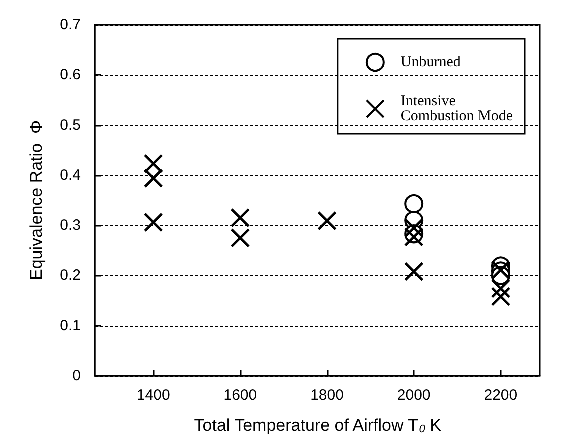 This screenshot has height=448, width=561. I want to click on legend-label: Intensive Combustion Mode, so click(457, 109).